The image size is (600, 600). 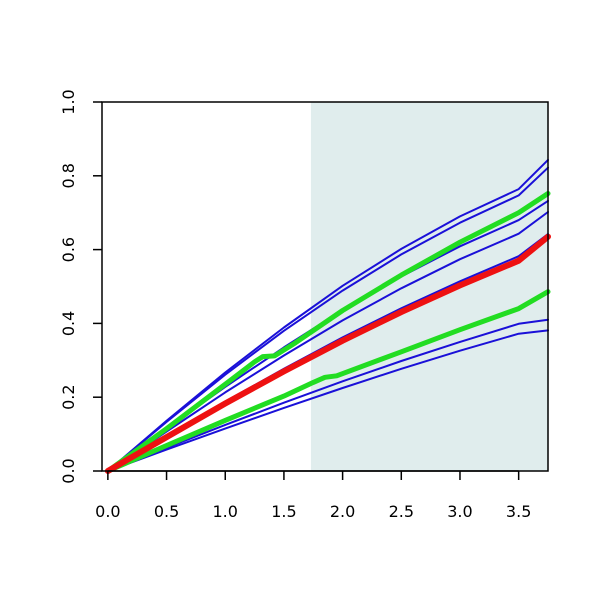 I want to click on x-tick-label: 1.5, so click(x=283, y=511).